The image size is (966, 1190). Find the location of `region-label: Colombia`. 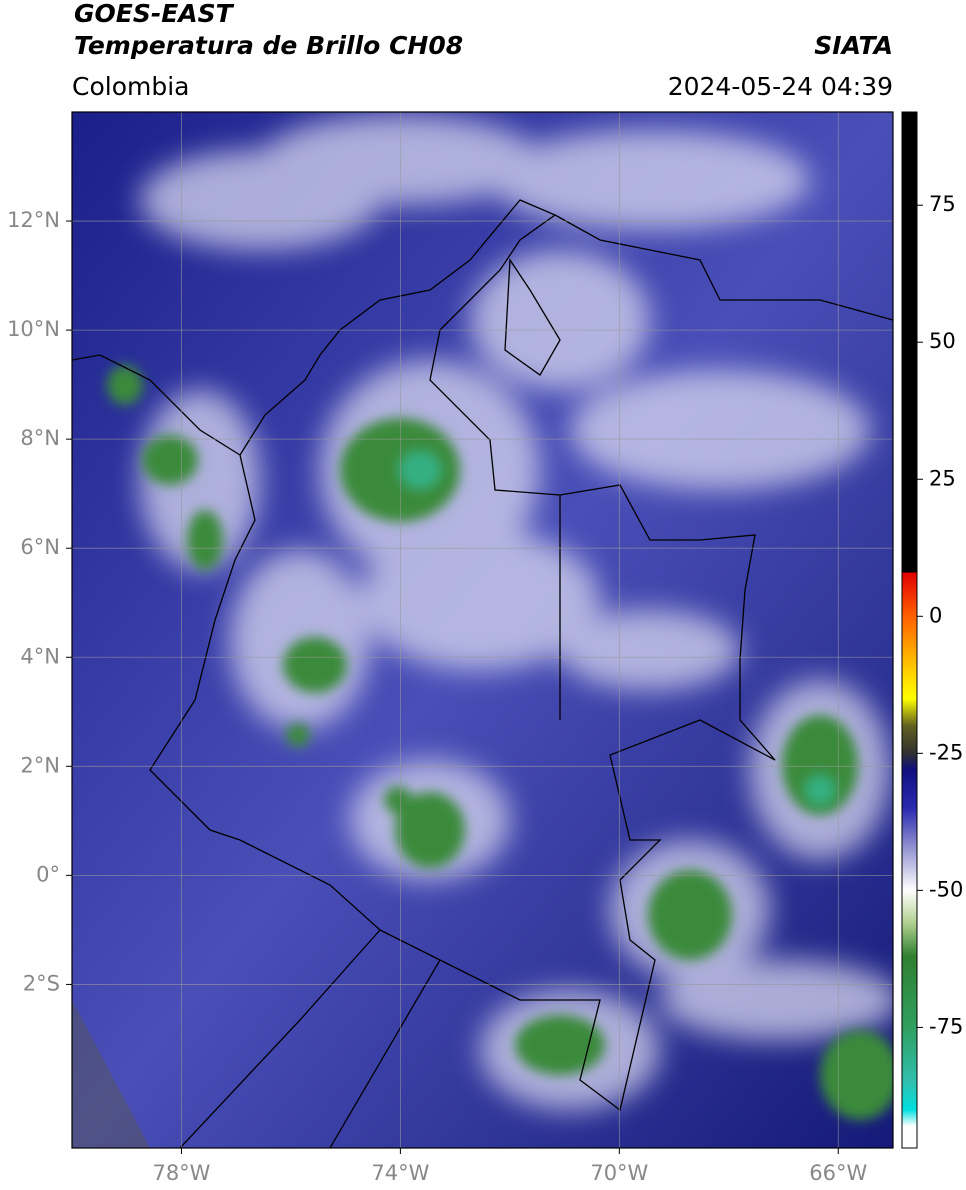

region-label: Colombia is located at coordinates (130, 86).